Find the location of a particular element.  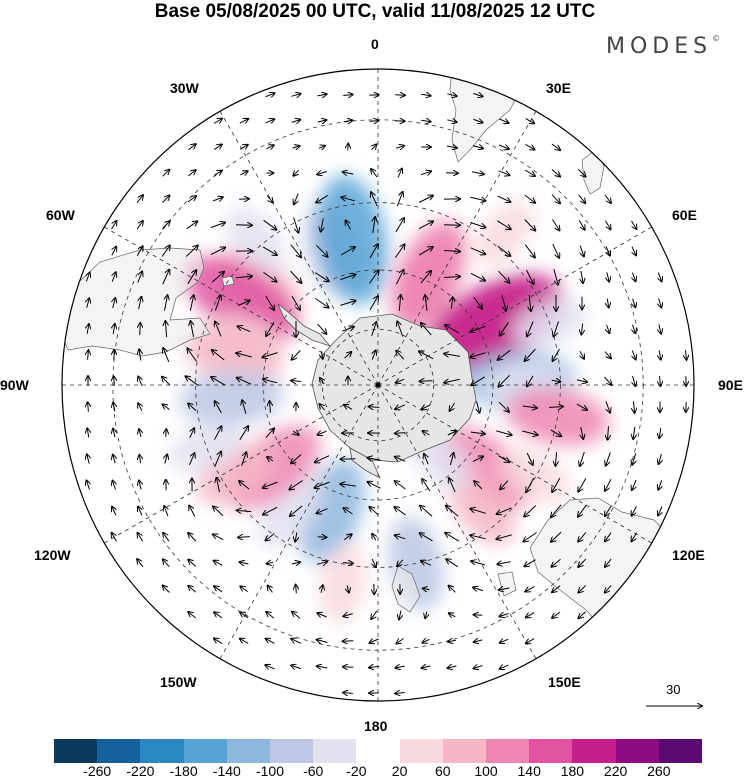

longitude-label-30w: 30W is located at coordinates (184, 88).